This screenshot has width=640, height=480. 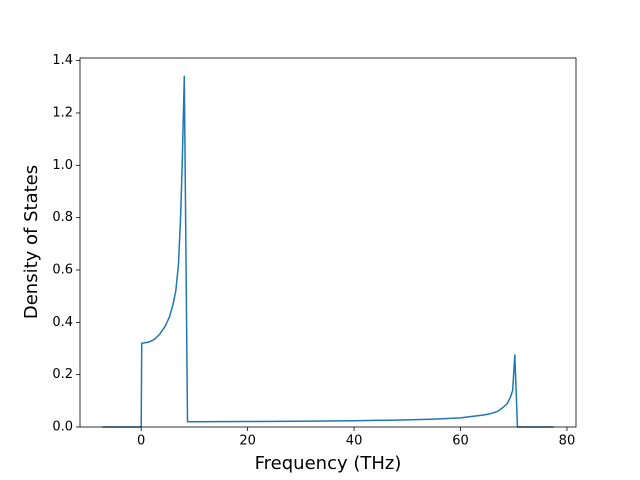 I want to click on y-tick-label: 0.8, so click(x=62, y=217).